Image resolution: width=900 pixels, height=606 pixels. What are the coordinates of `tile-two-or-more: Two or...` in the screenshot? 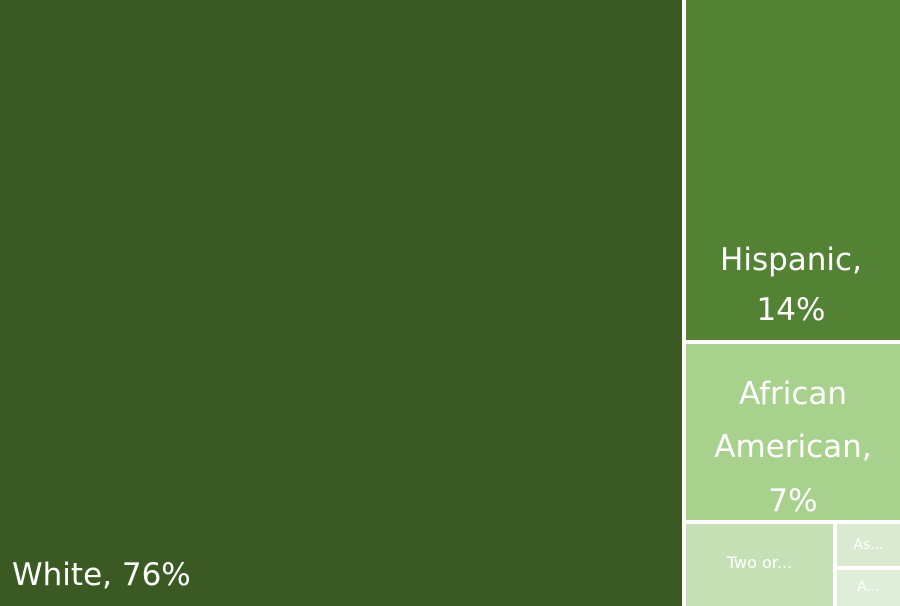 It's located at (759, 565).